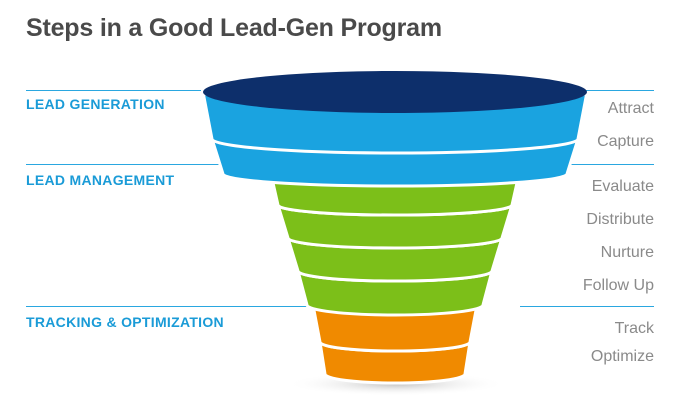  I want to click on step-label-optimize: Optimize, so click(622, 356).